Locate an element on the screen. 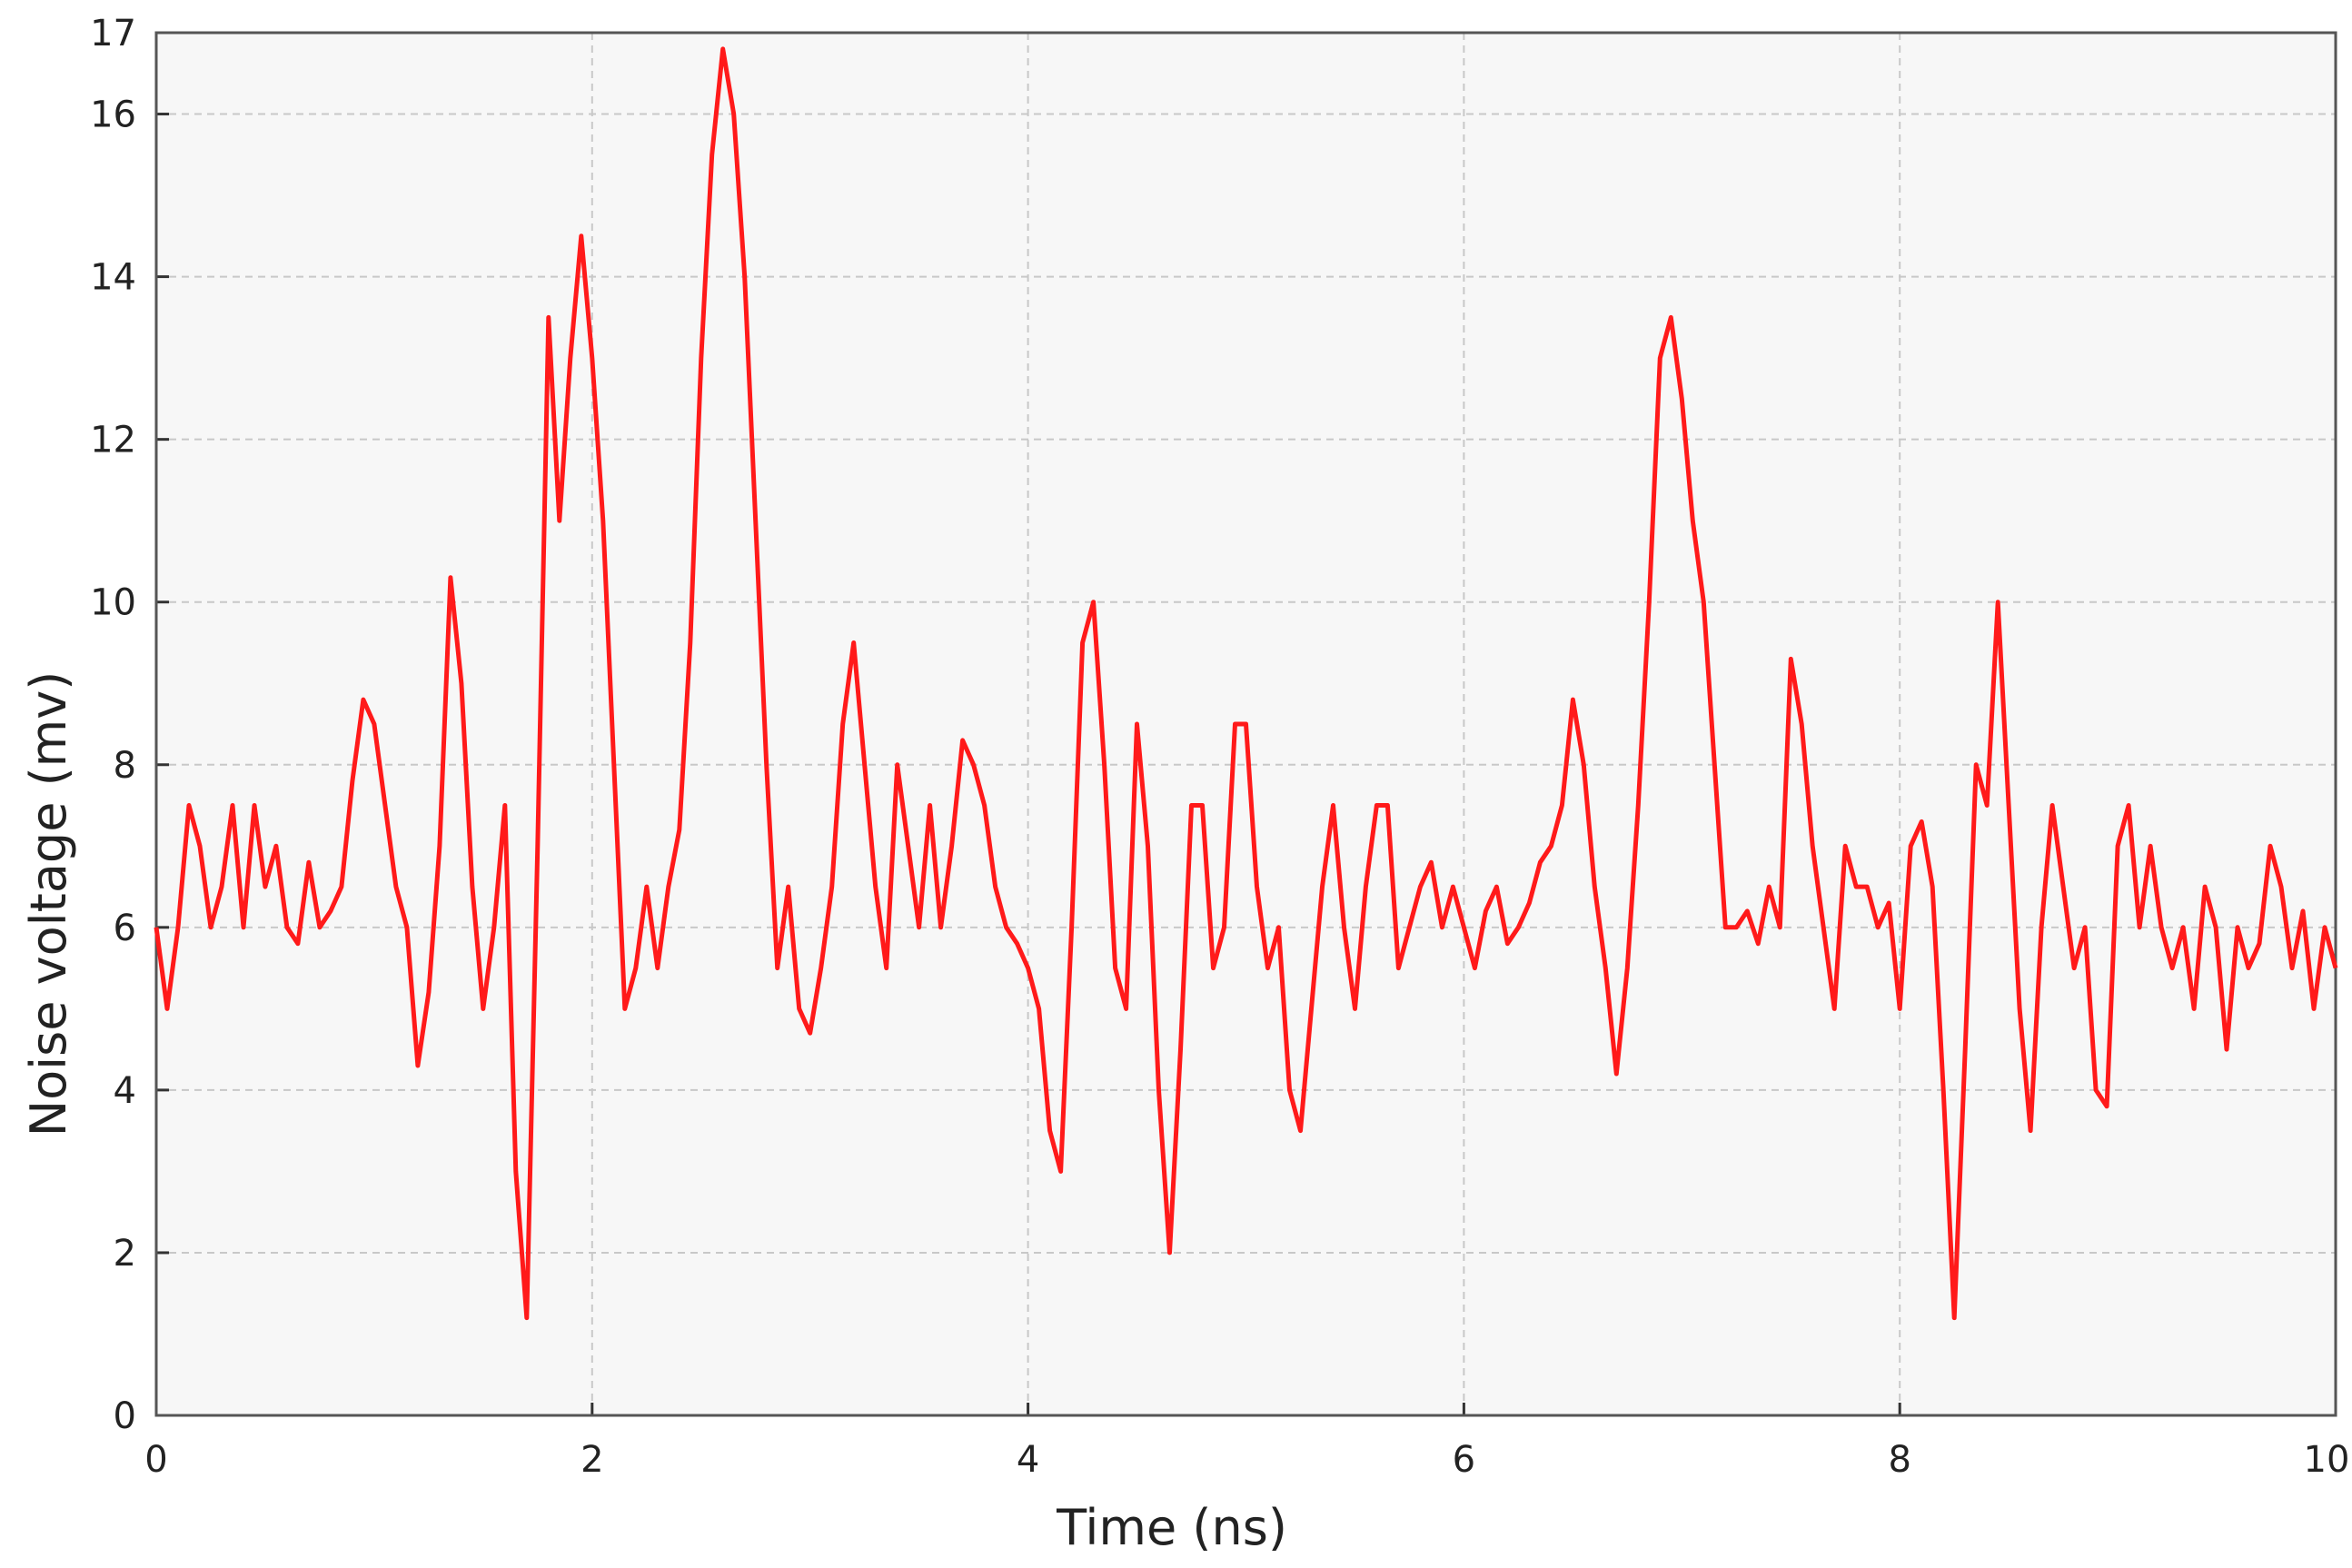  y-tick-label: 12 is located at coordinates (113, 440).